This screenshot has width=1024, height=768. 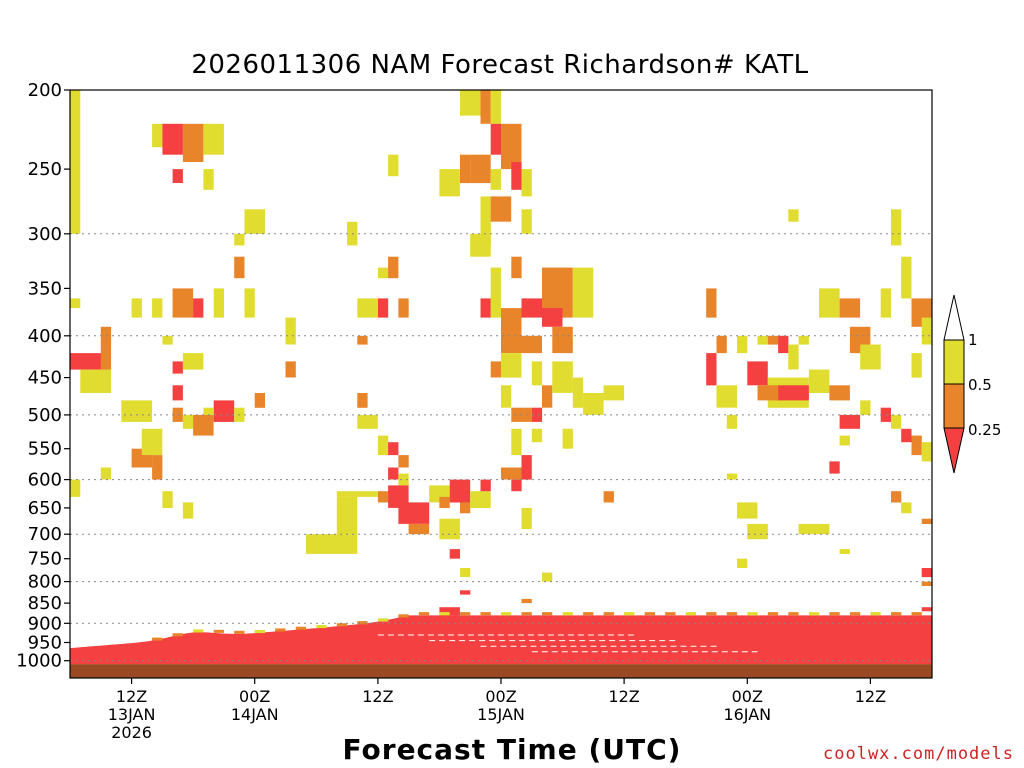 What do you see at coordinates (45, 623) in the screenshot?
I see `y-tick-label: 900` at bounding box center [45, 623].